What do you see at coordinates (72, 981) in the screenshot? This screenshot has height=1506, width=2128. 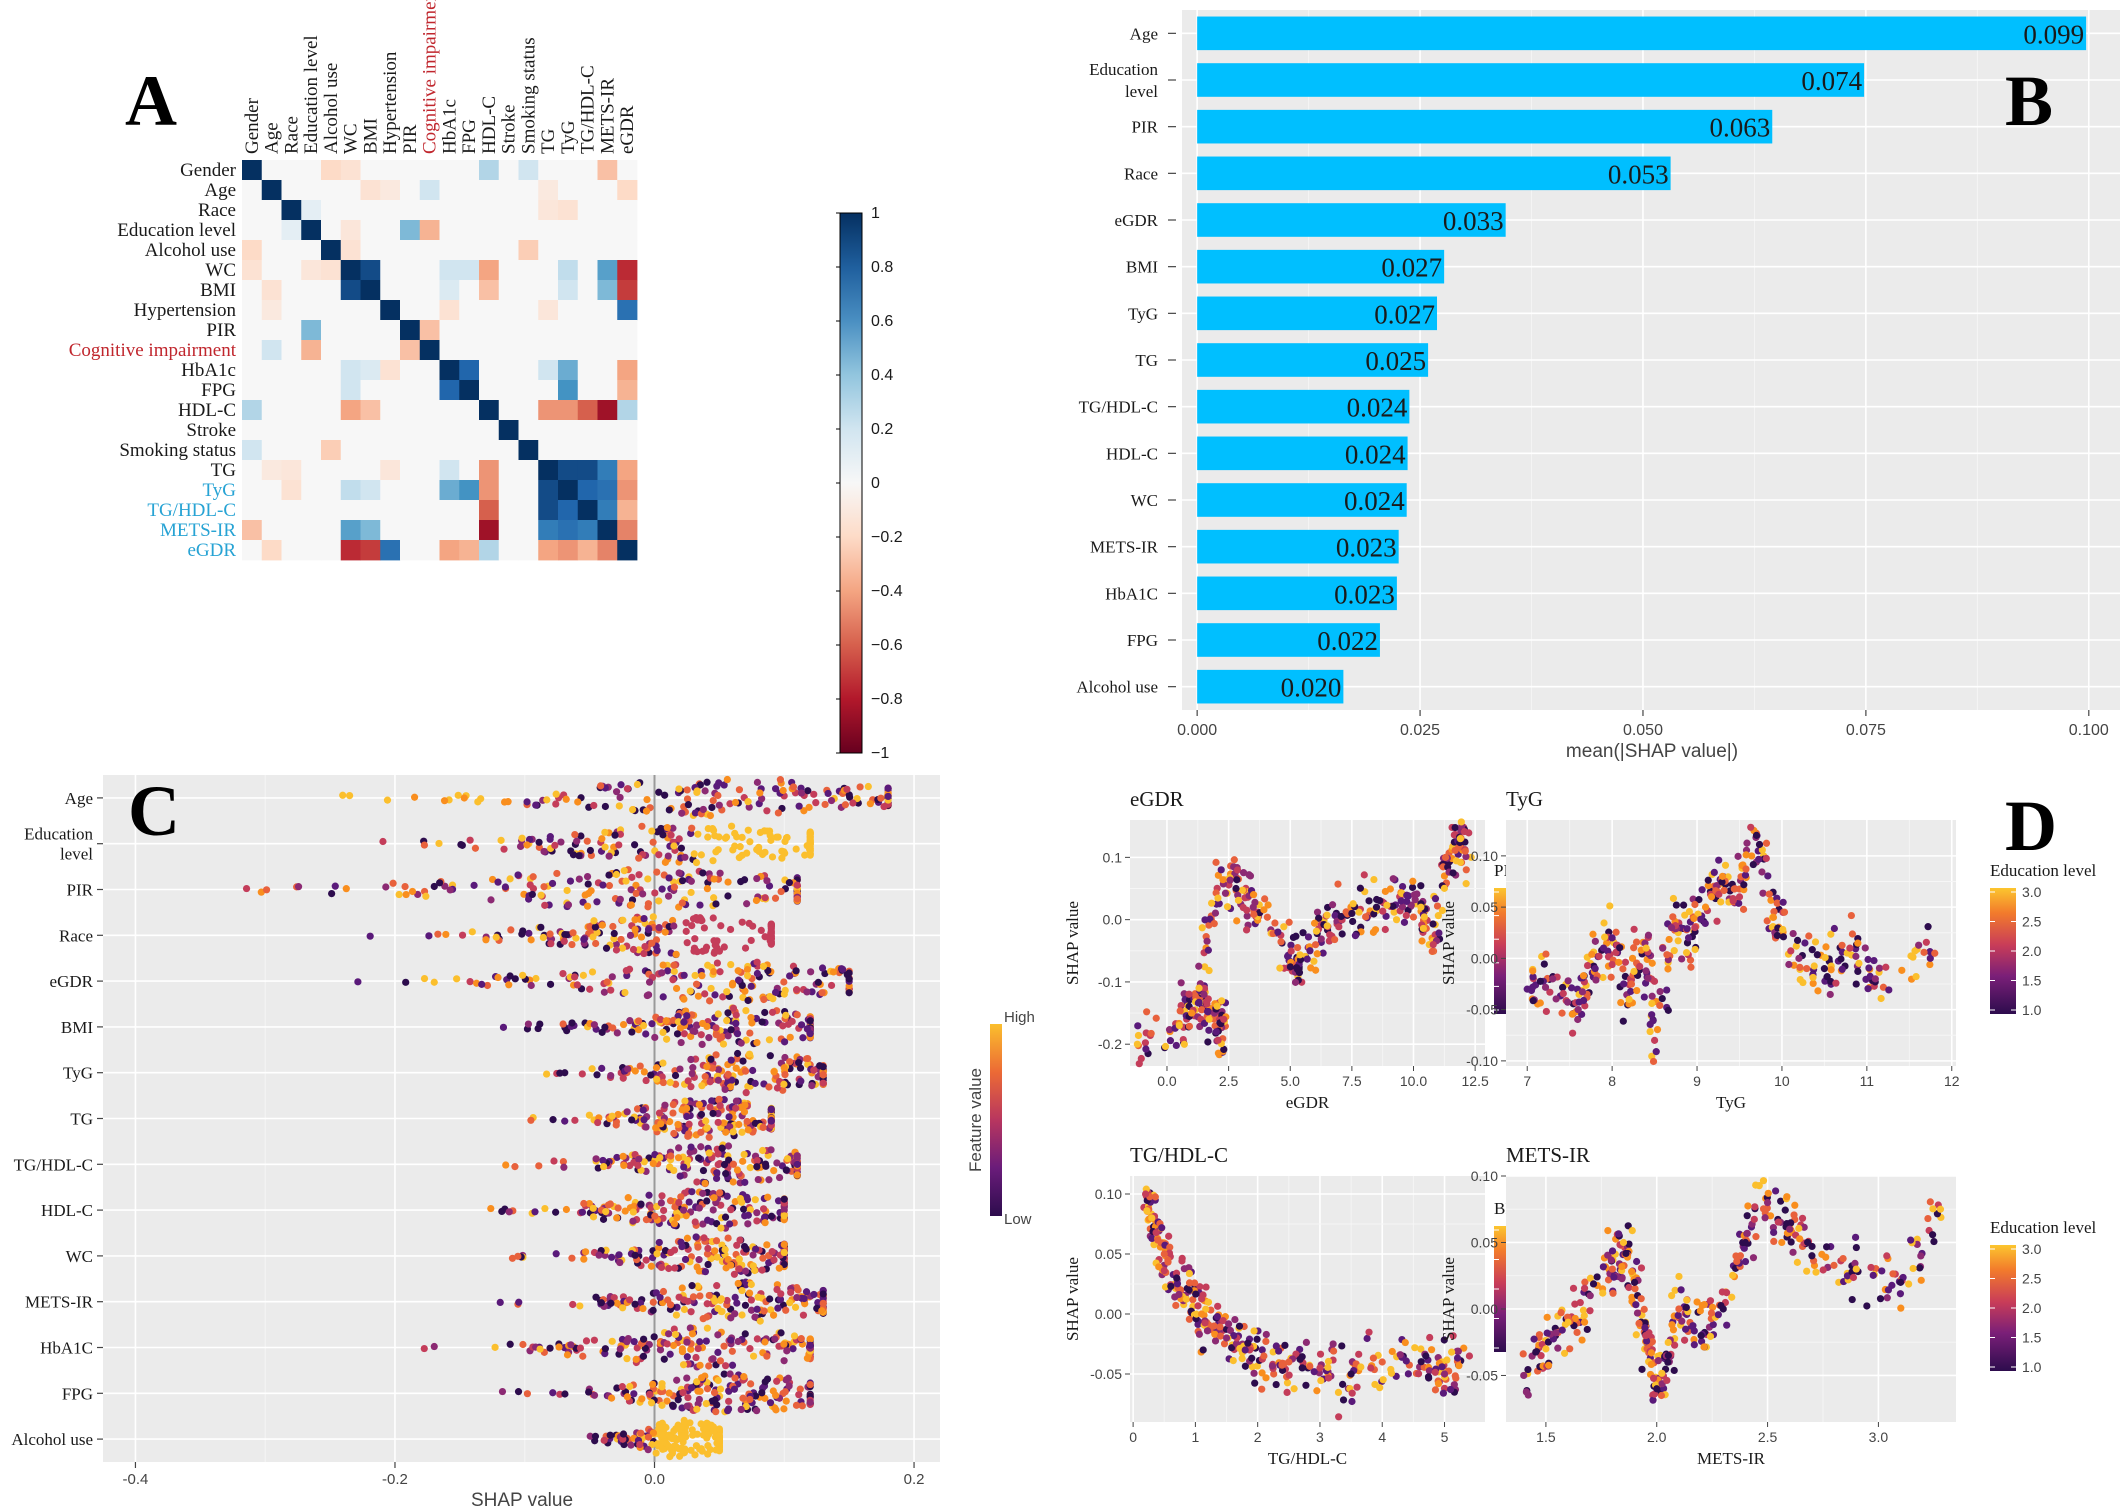 I see `swarm-feature-label: eGDR` at bounding box center [72, 981].